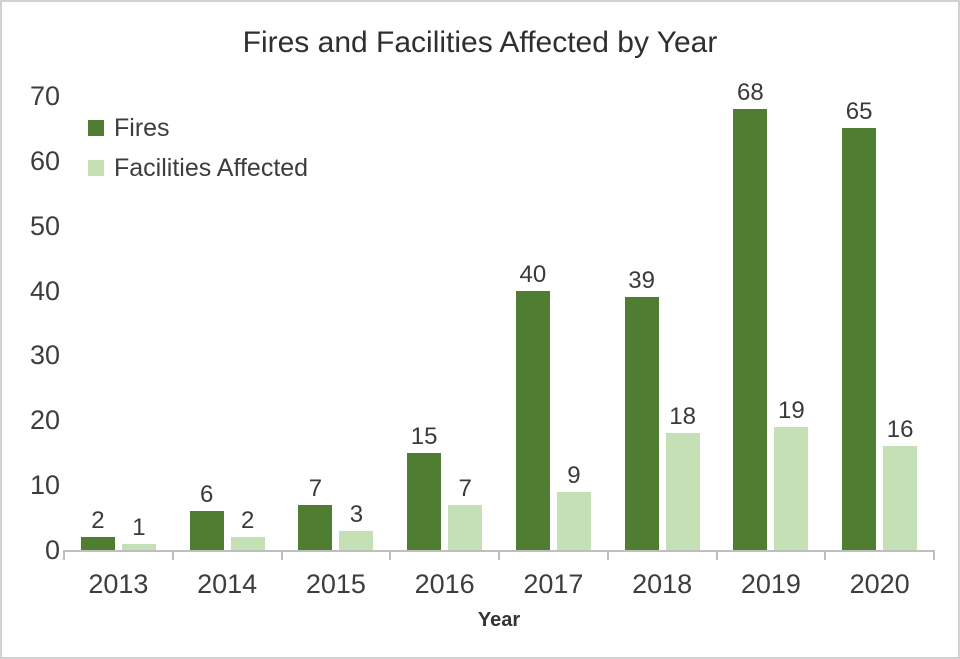 The image size is (960, 659). I want to click on bar-fires-2016, so click(424, 501).